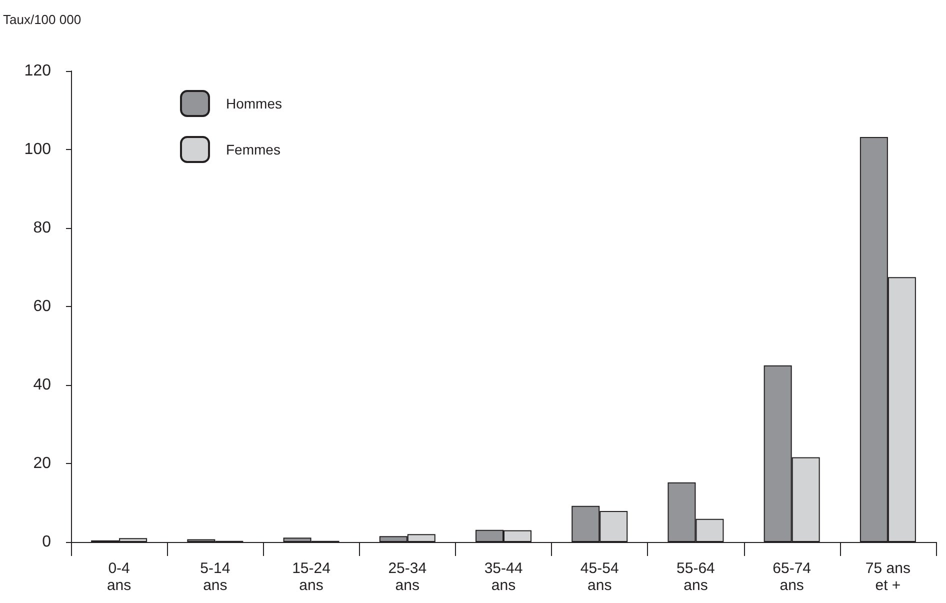  Describe the element at coordinates (119, 577) in the screenshot. I see `x-tick-label: 0-4 ans` at that location.